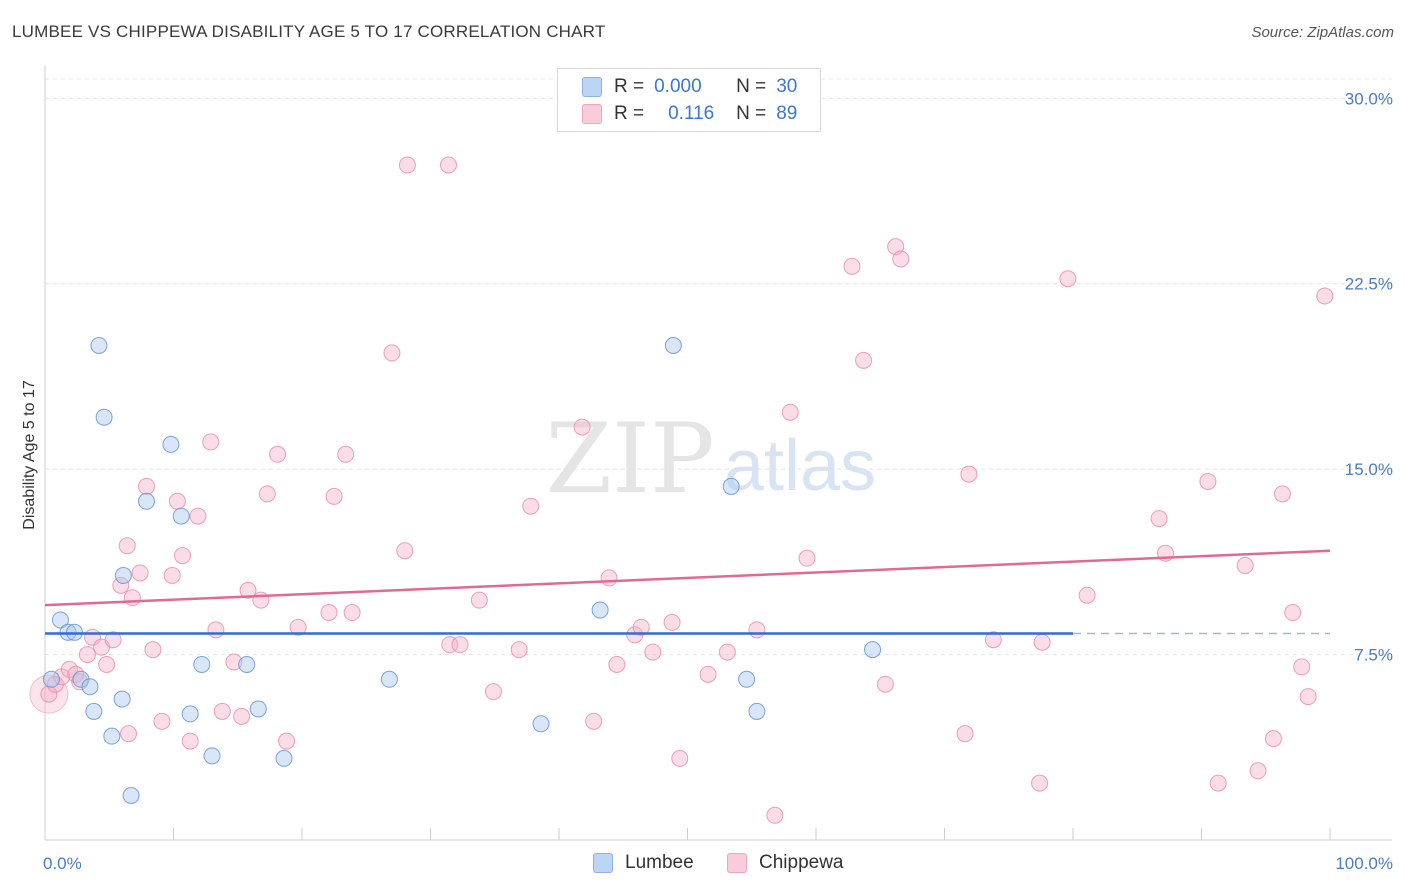  Describe the element at coordinates (603, 863) in the screenshot. I see `bottom-legend-swatch-lumbee` at that location.